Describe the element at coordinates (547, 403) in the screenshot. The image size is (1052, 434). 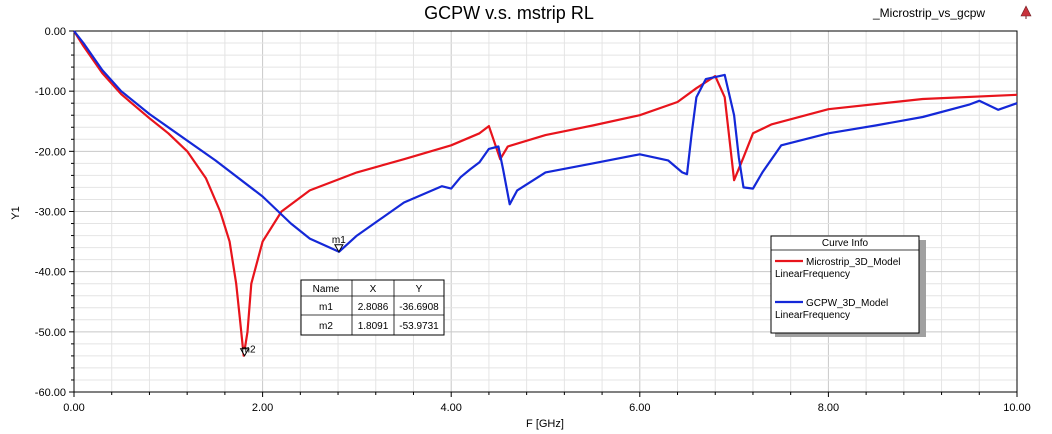
I see `x-axis-ticks: 0.00 2.00 4.00 6.00 8.00 10.00` at that location.